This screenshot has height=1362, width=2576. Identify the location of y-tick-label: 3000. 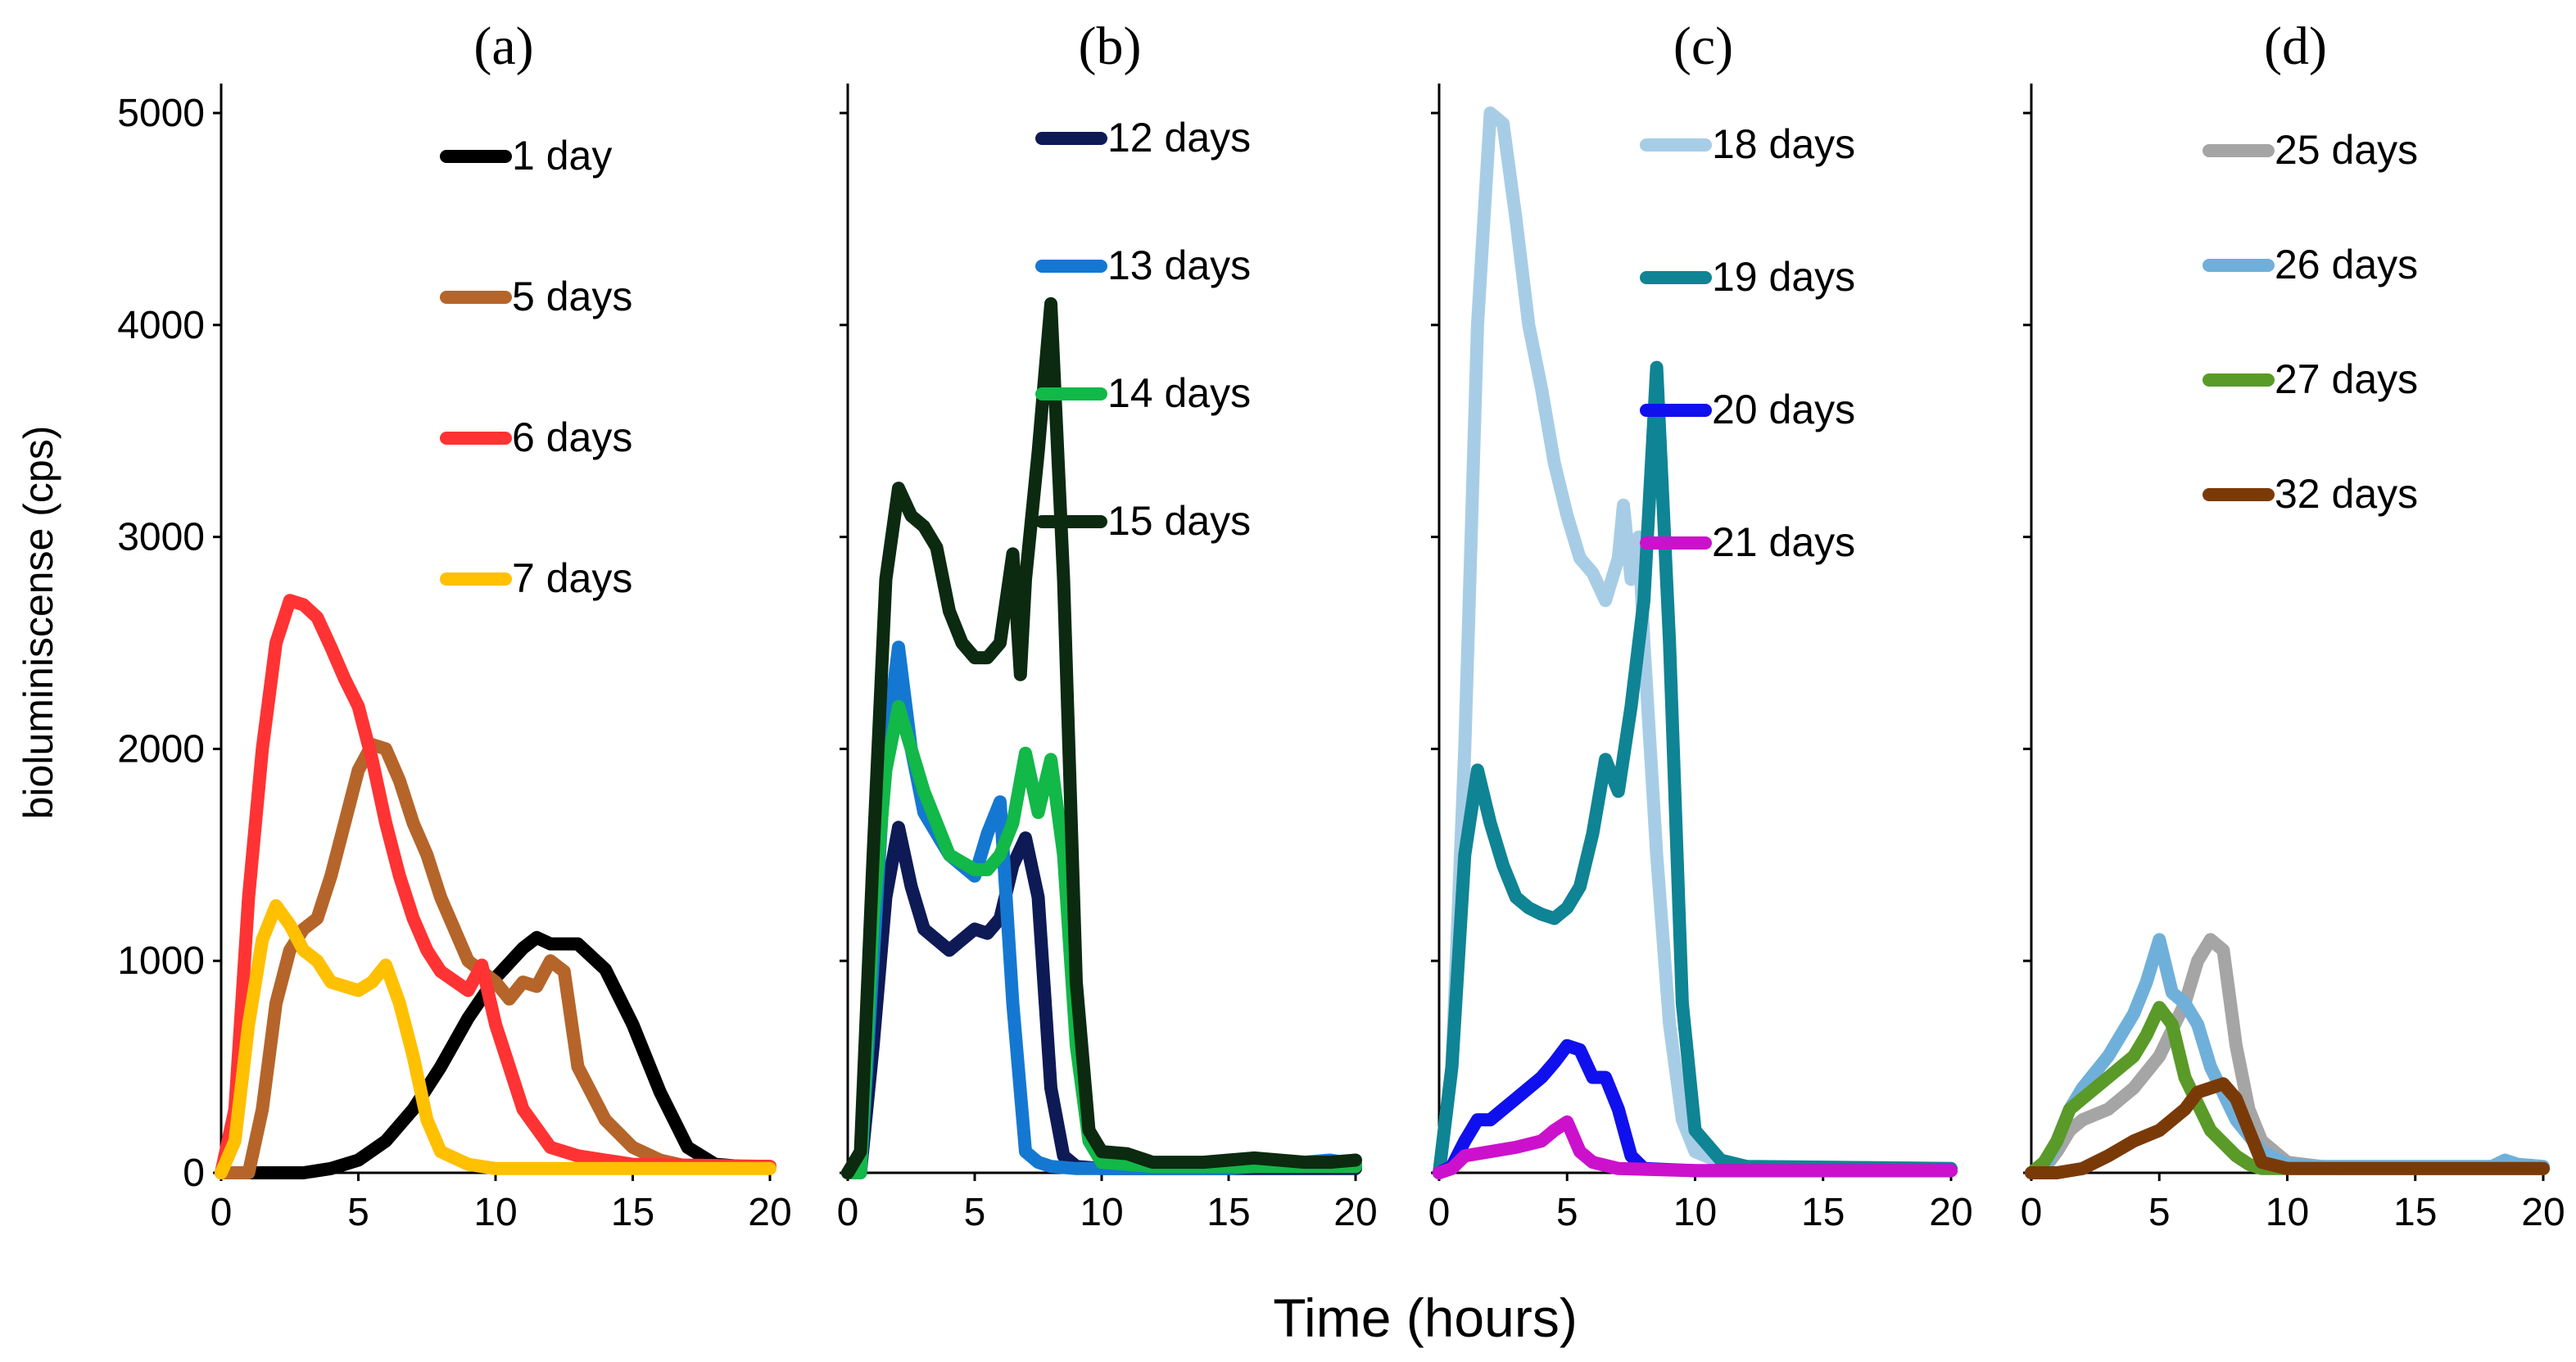
(161, 537).